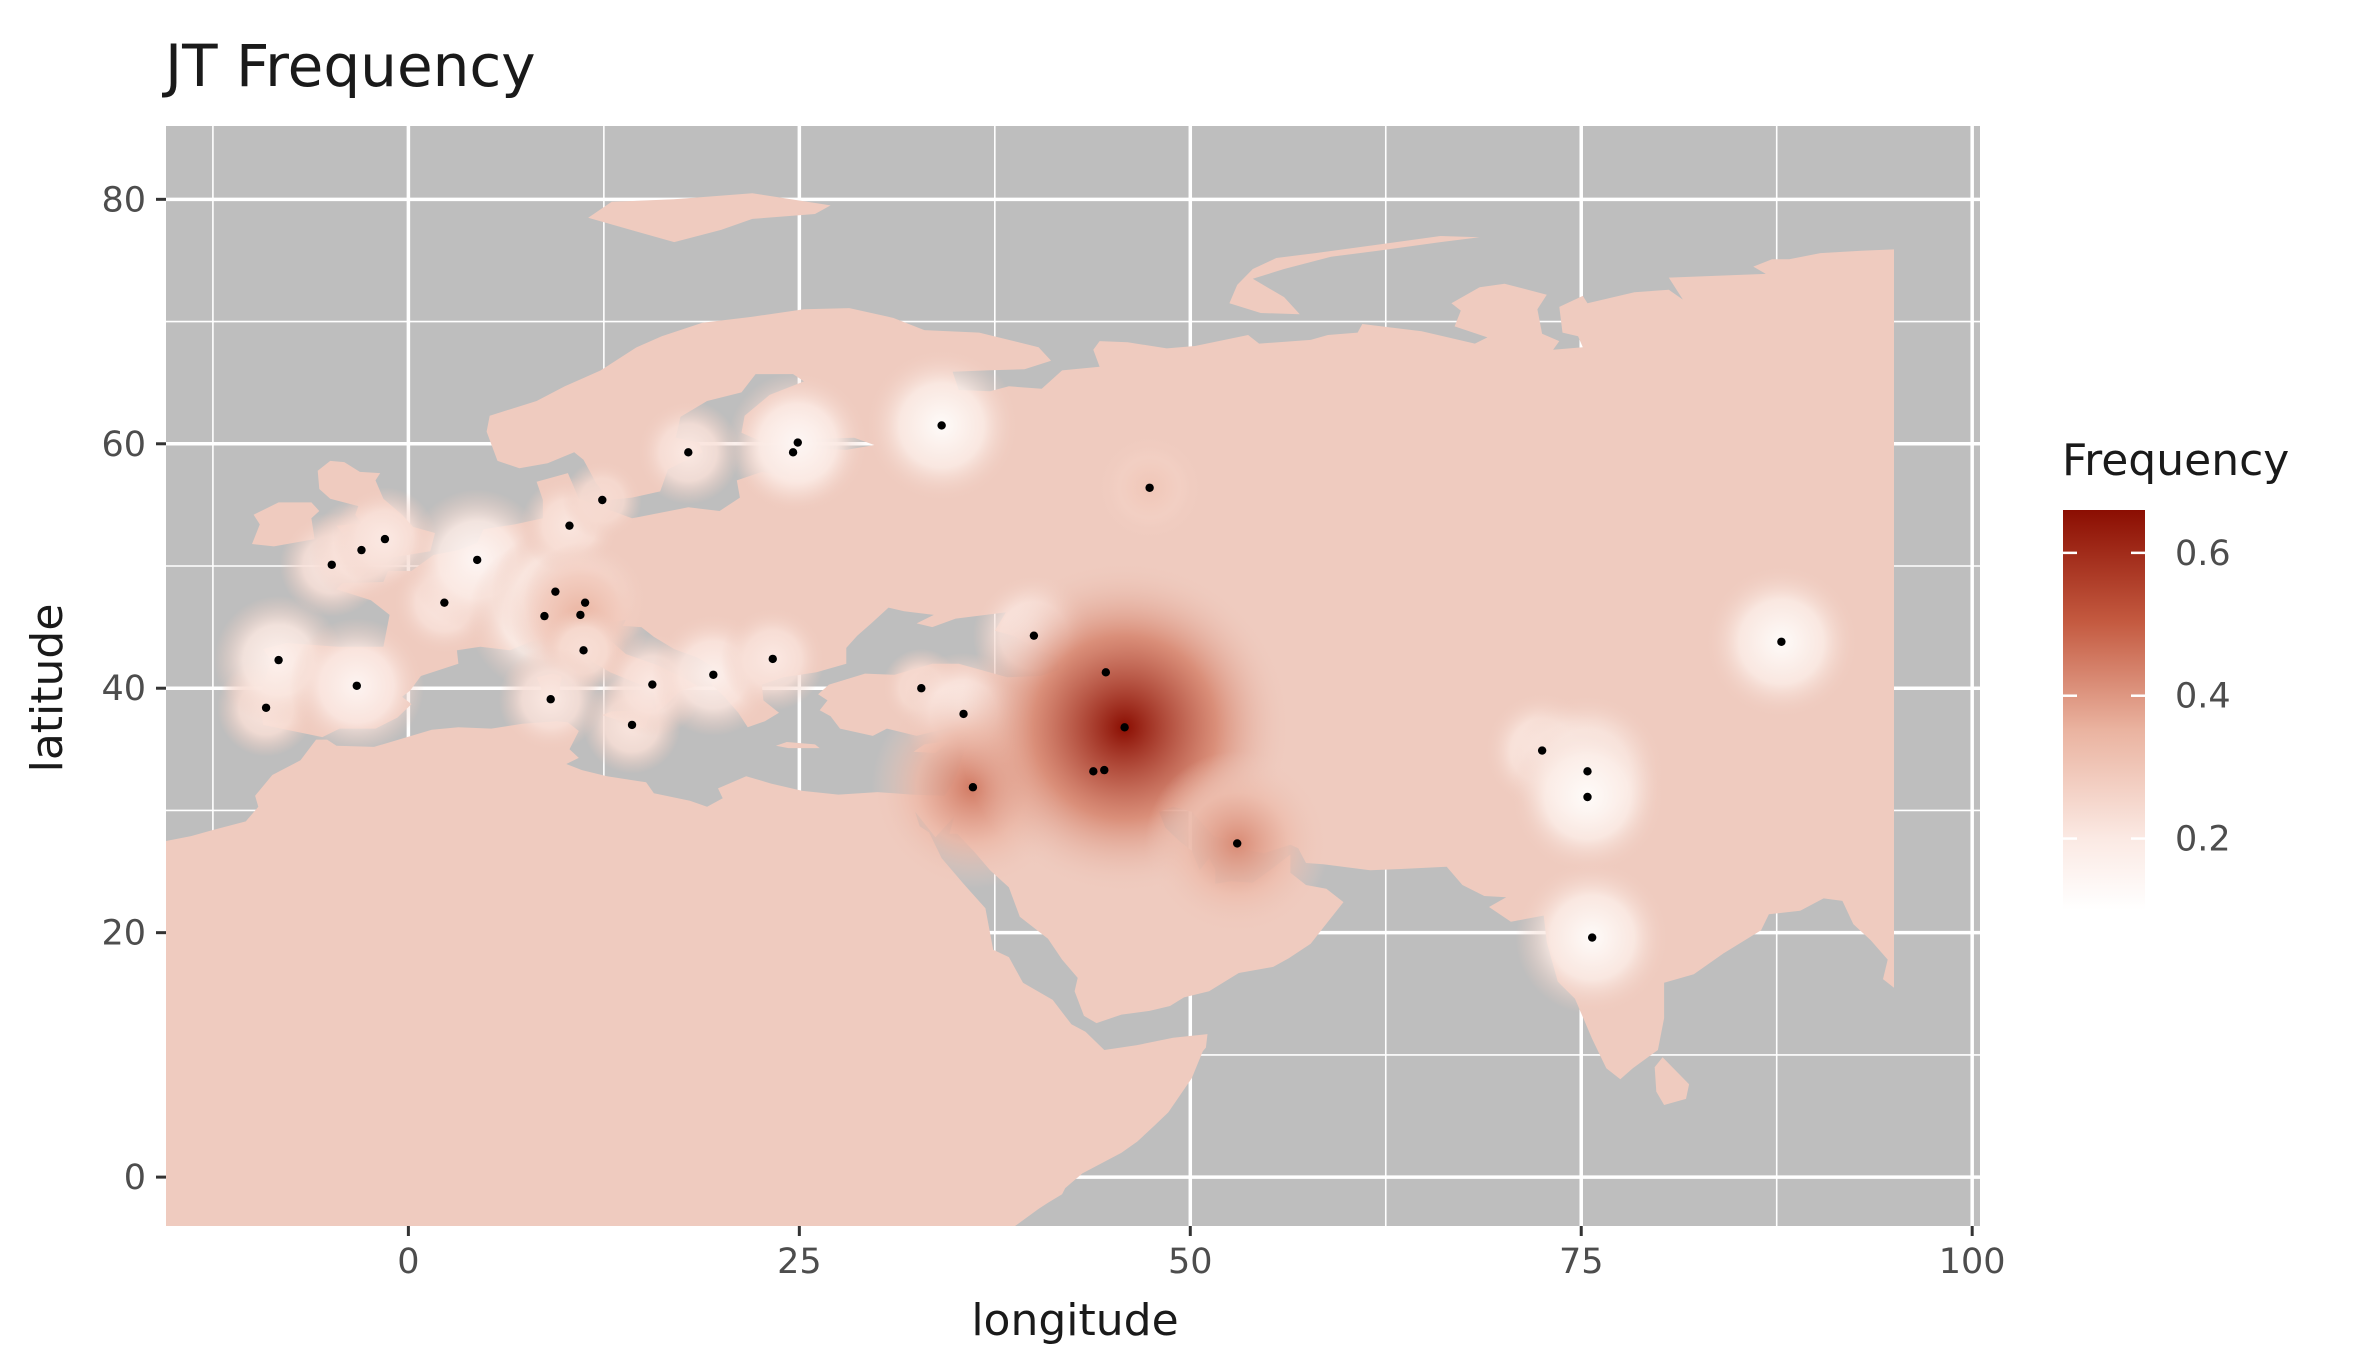 The width and height of the screenshot is (2355, 1371). Describe the element at coordinates (2203, 554) in the screenshot. I see `legend-break-label: 0.6` at that location.